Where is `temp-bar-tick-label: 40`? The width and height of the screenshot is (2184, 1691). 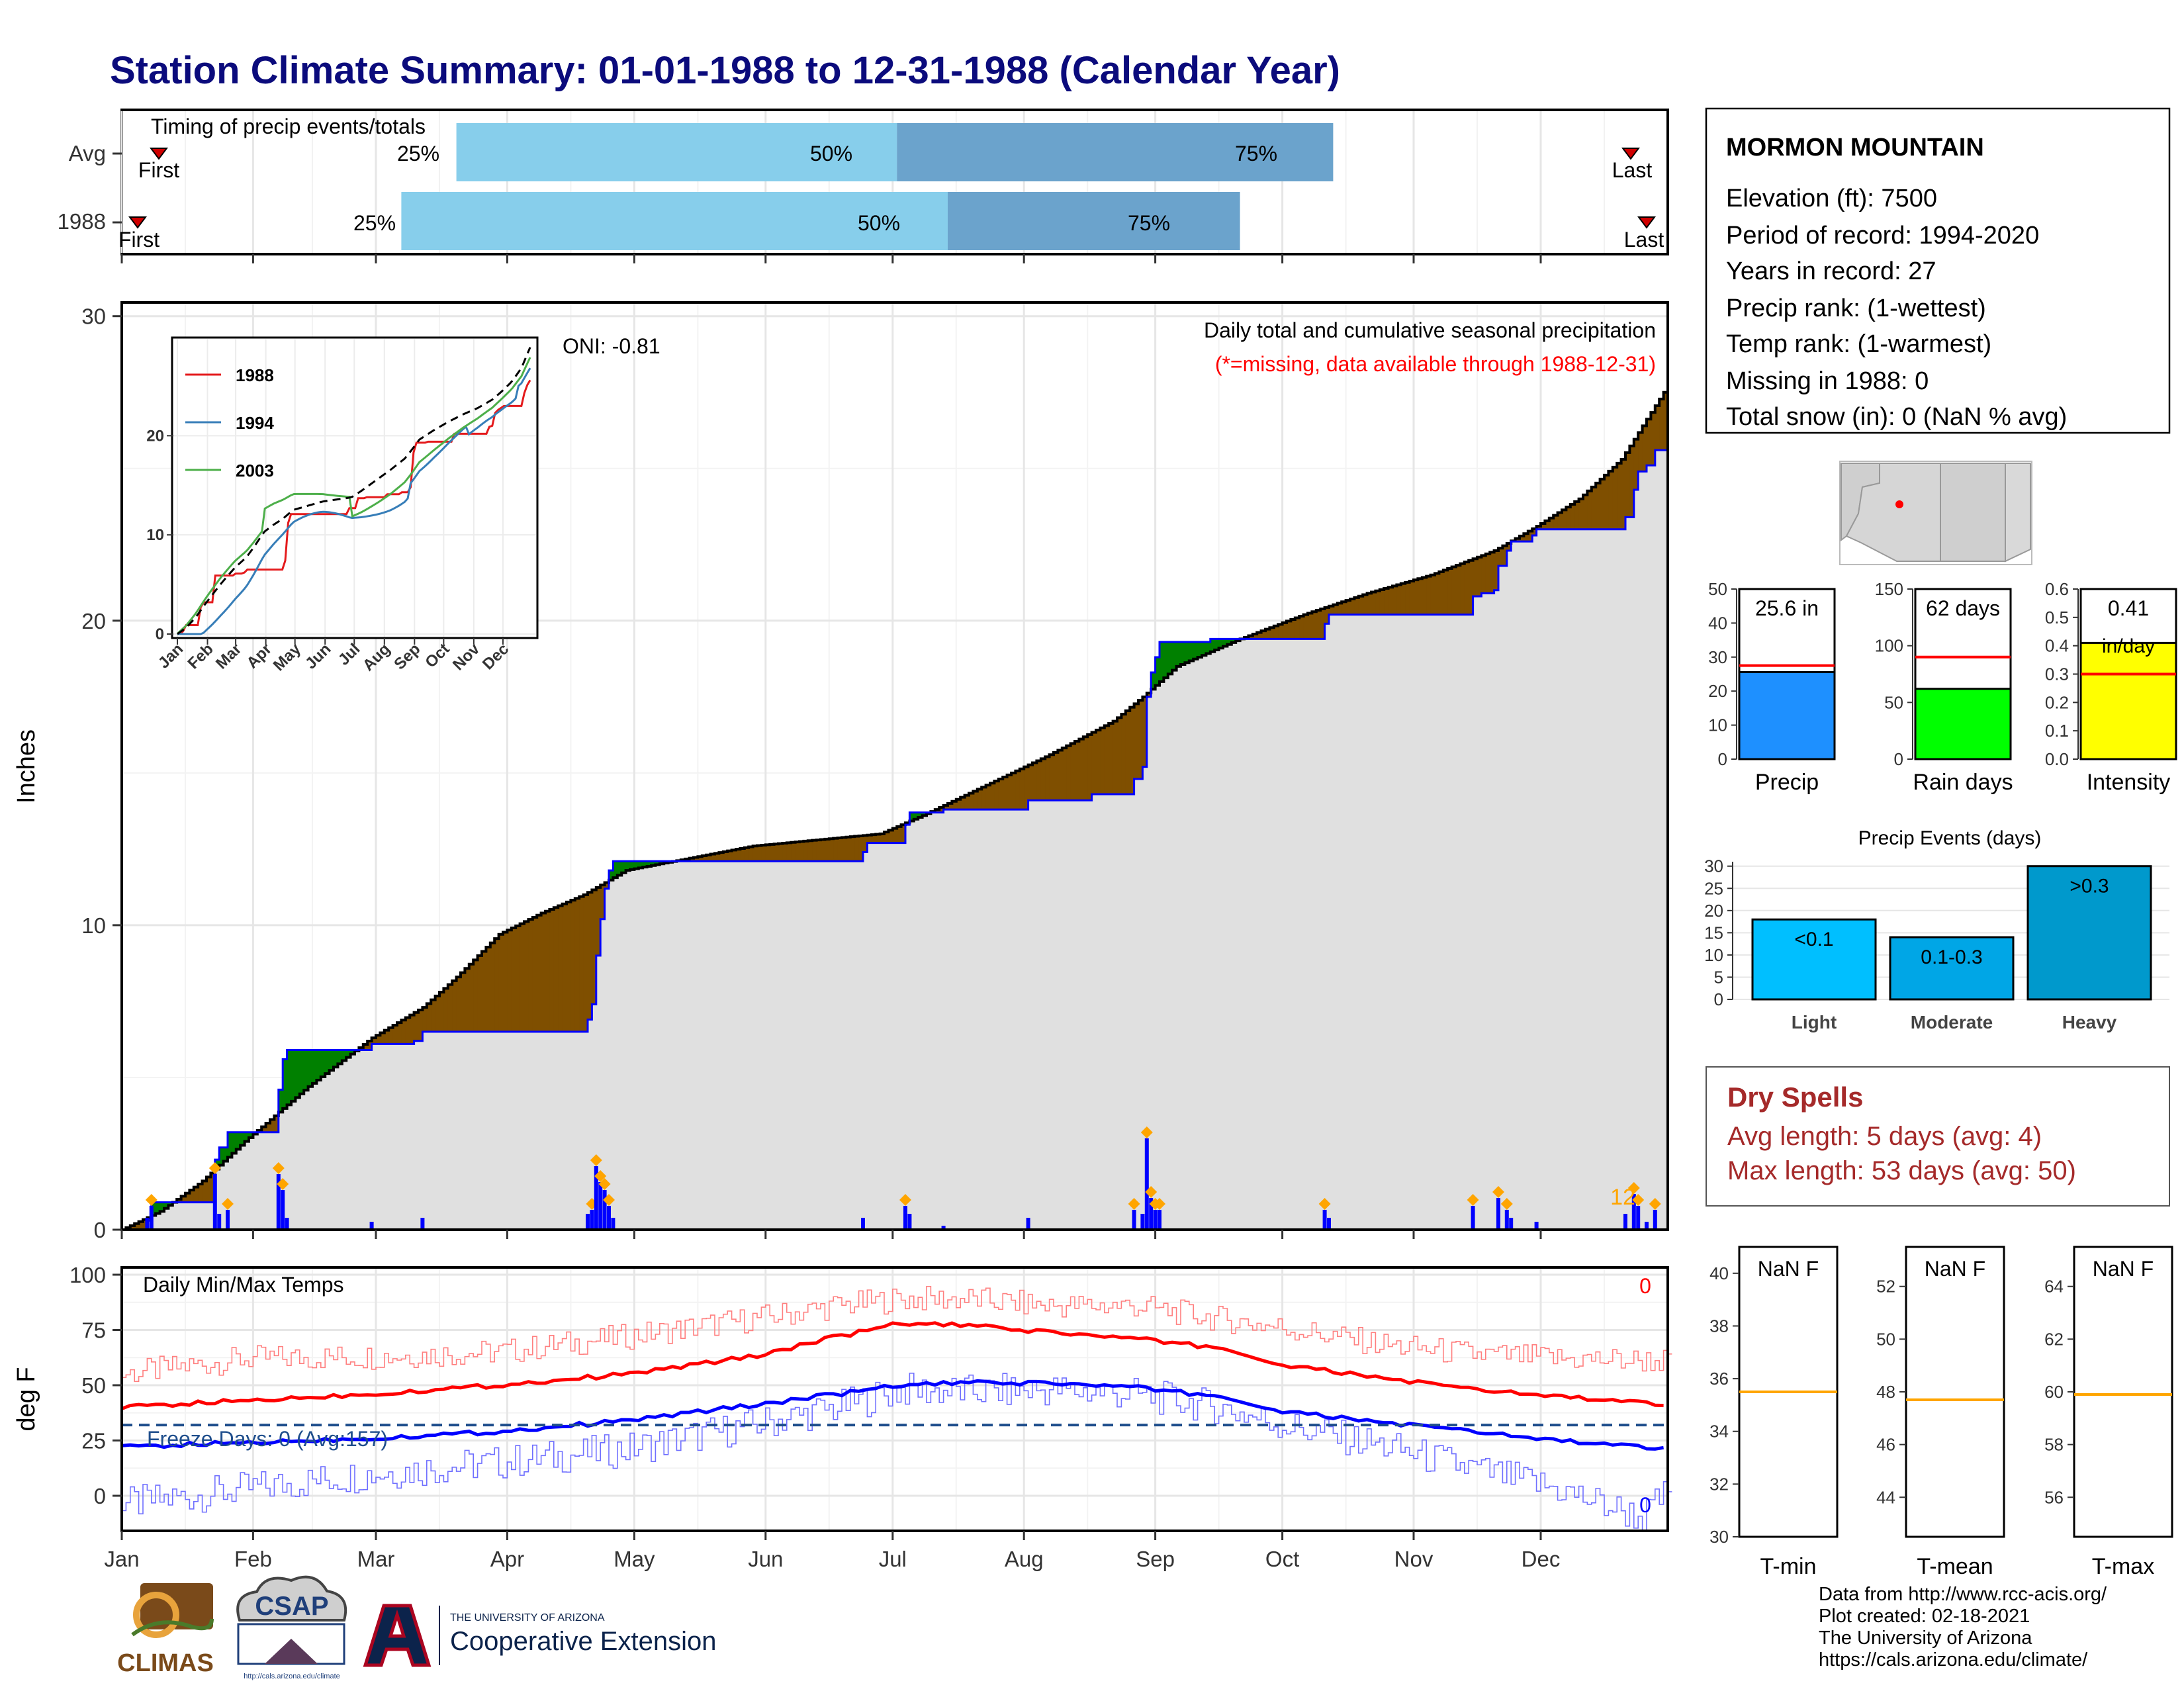
temp-bar-tick-label: 40 is located at coordinates (1719, 1273).